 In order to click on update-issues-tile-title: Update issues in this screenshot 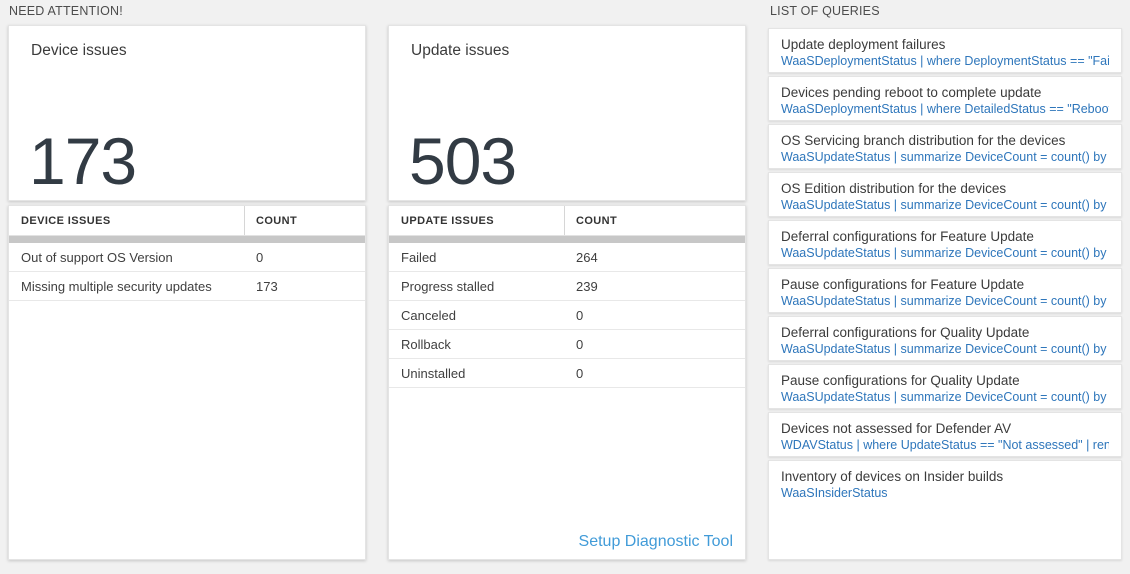, I will do `click(460, 50)`.